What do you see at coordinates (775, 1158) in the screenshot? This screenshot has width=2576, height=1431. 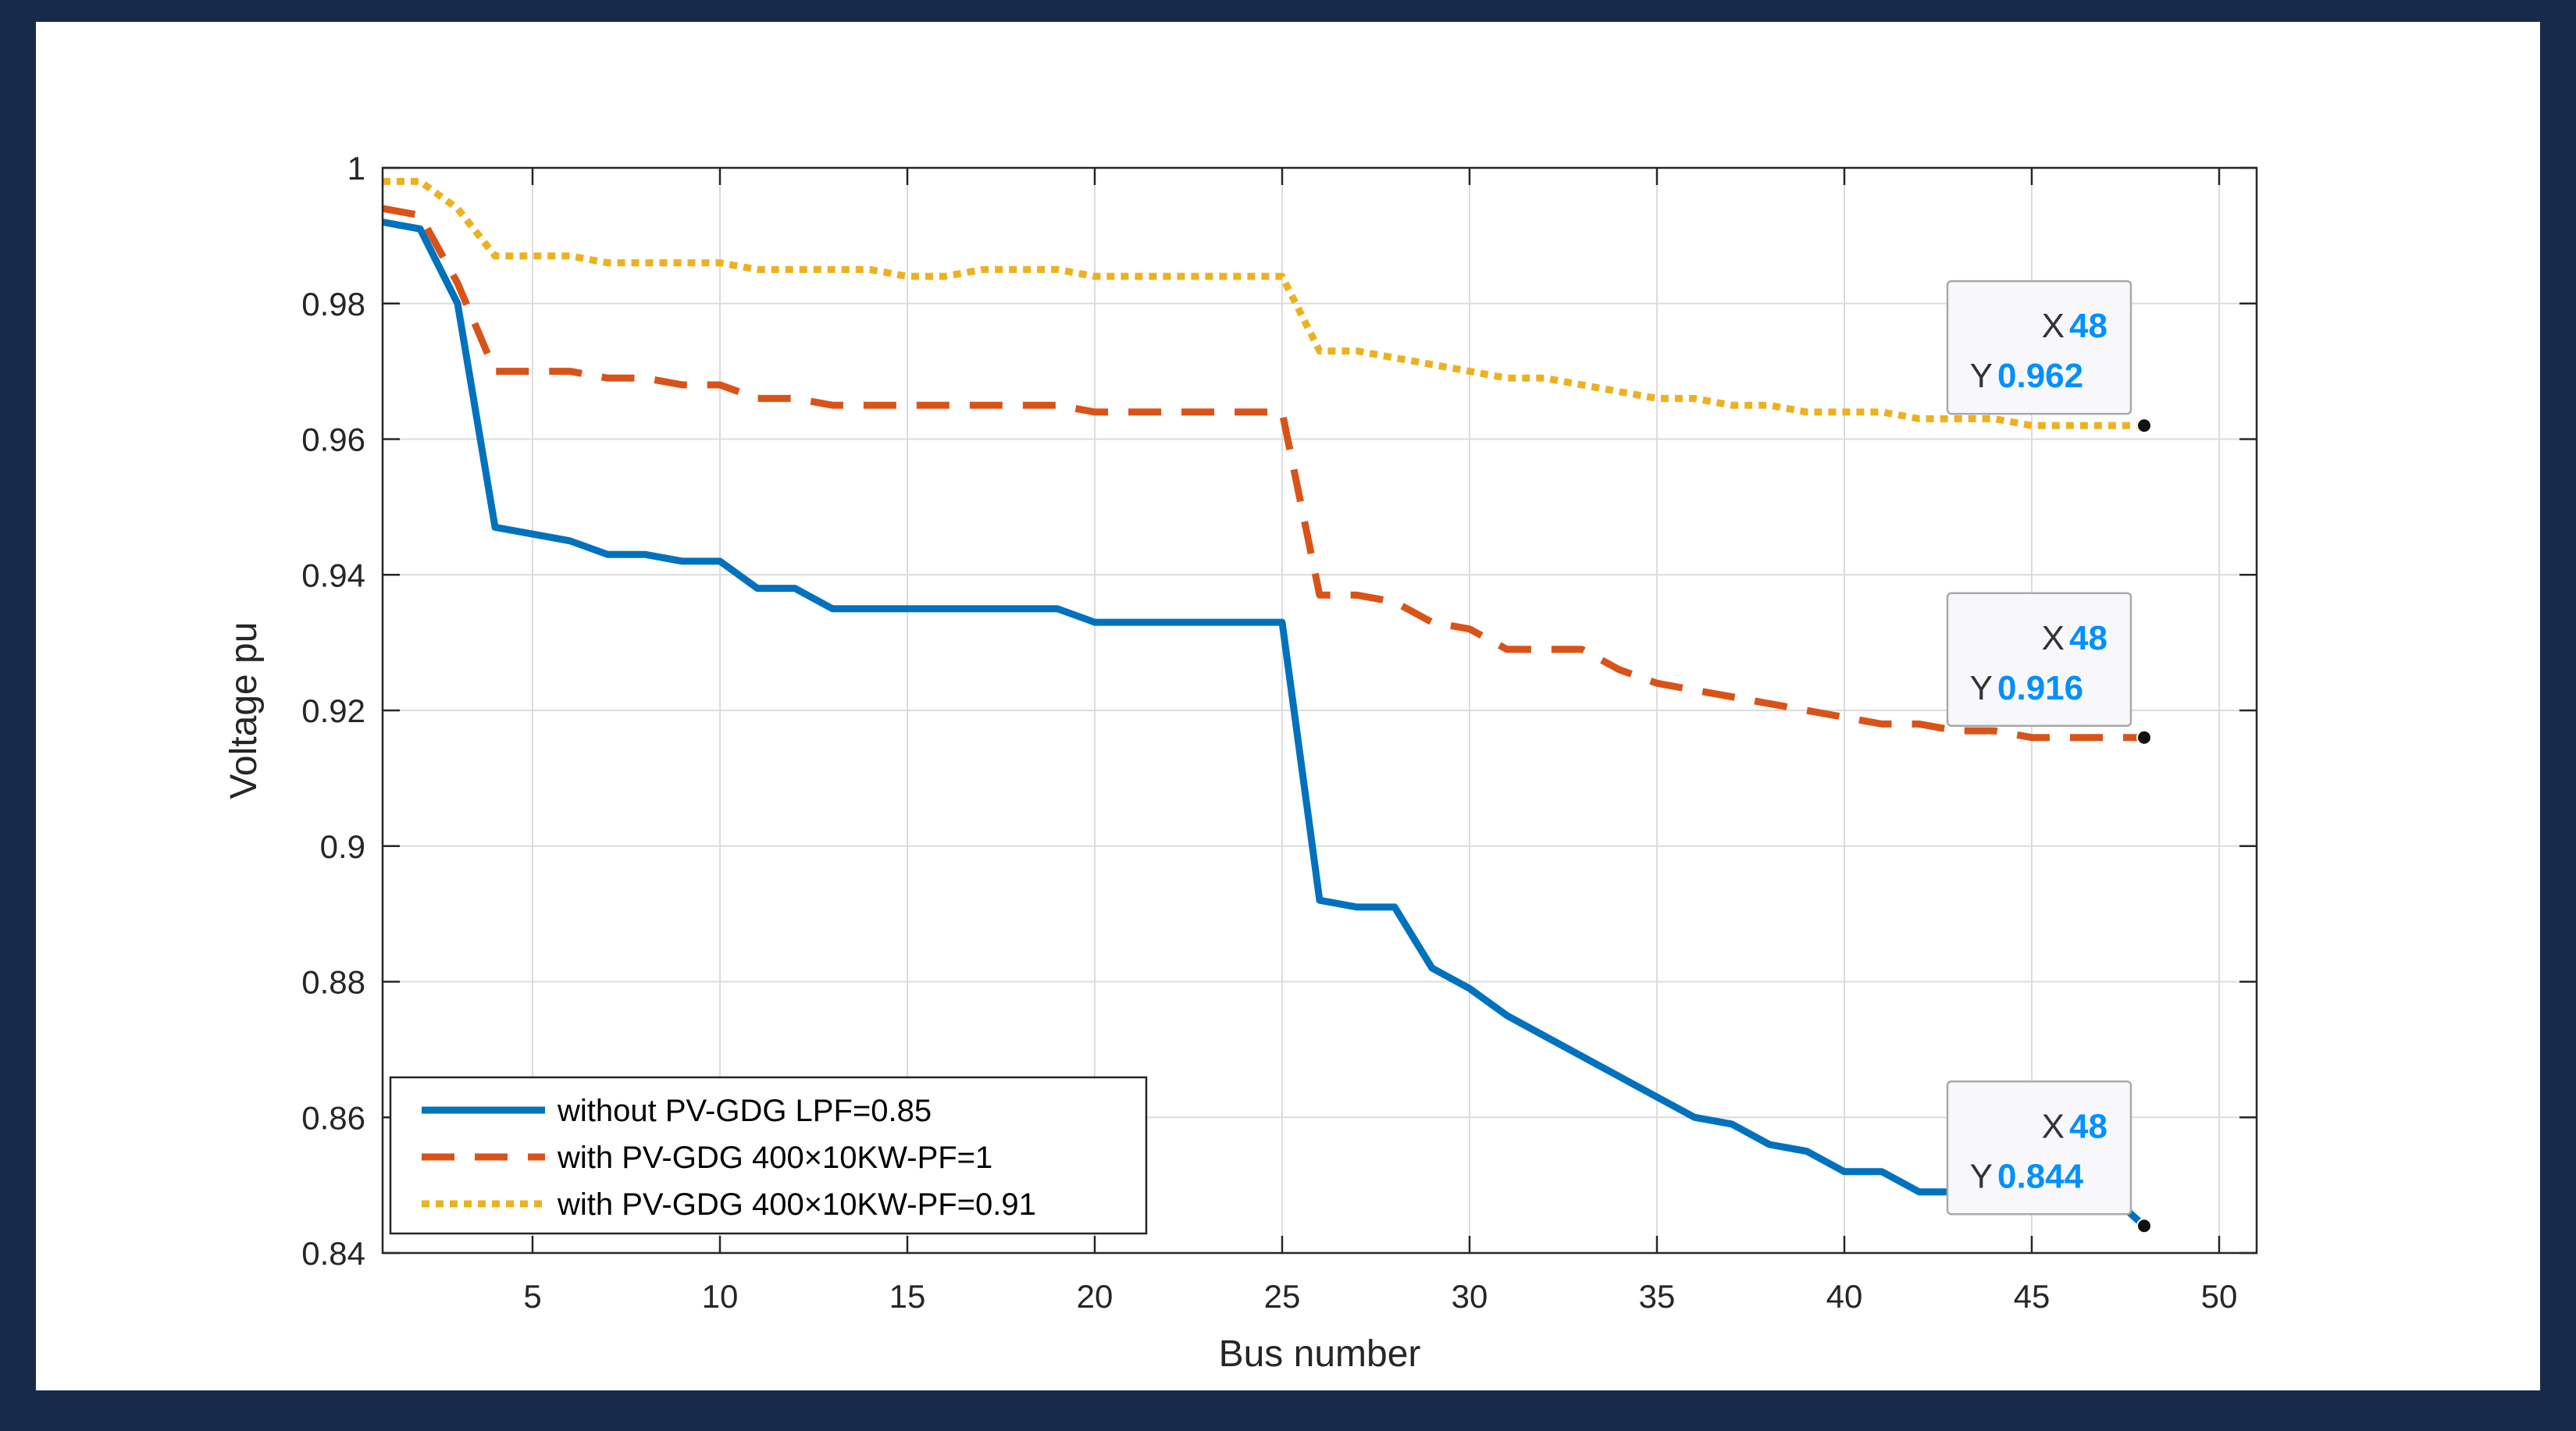 I see `legend-label-2: with PV-GDG 400×10KW-PF=1` at bounding box center [775, 1158].